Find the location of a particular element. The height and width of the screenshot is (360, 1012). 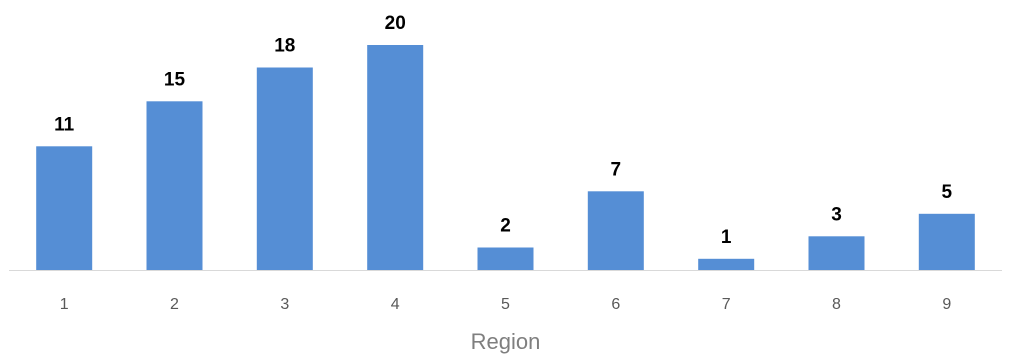

x-tick-label-9: 9 is located at coordinates (946, 304).